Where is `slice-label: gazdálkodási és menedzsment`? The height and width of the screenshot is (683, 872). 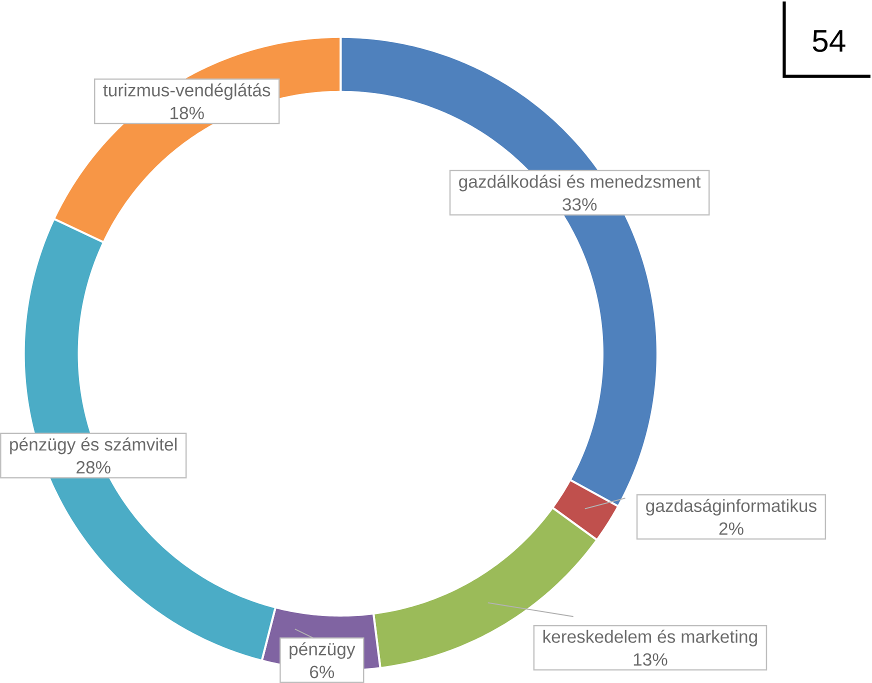
slice-label: gazdálkodási és menedzsment is located at coordinates (580, 183).